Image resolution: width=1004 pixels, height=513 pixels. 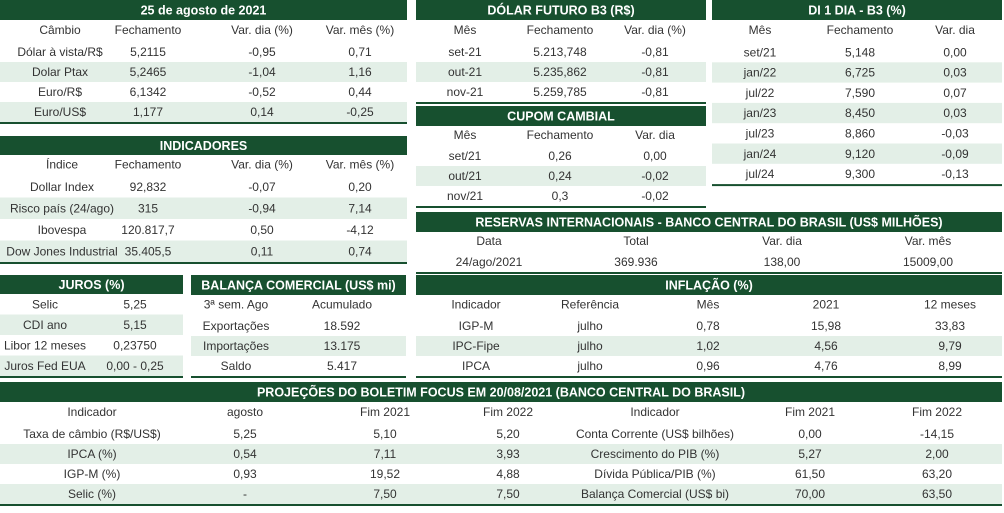 I want to click on panel-title: 25 de agosto de 2021, so click(x=204, y=10).